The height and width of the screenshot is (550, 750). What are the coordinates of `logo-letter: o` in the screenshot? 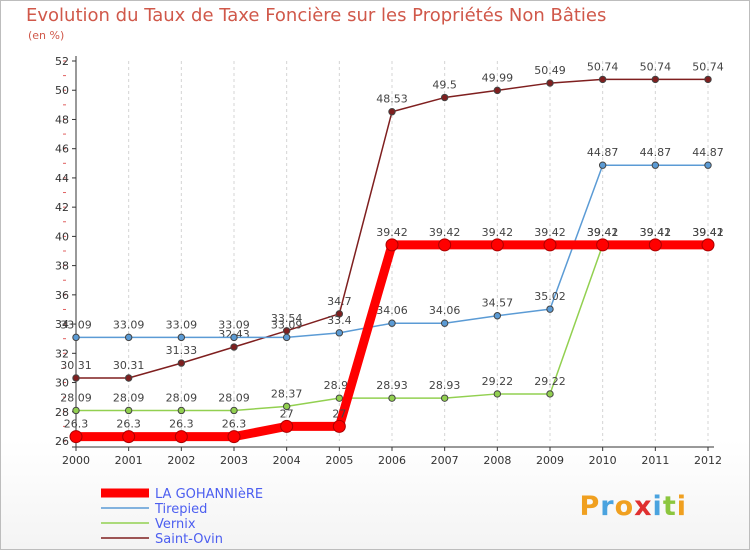 It's located at (624, 506).